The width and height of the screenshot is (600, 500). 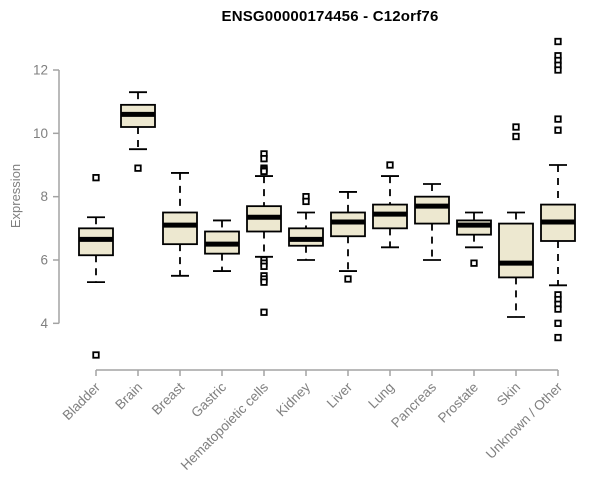 I want to click on y-tick-label: 8, so click(x=44, y=196).